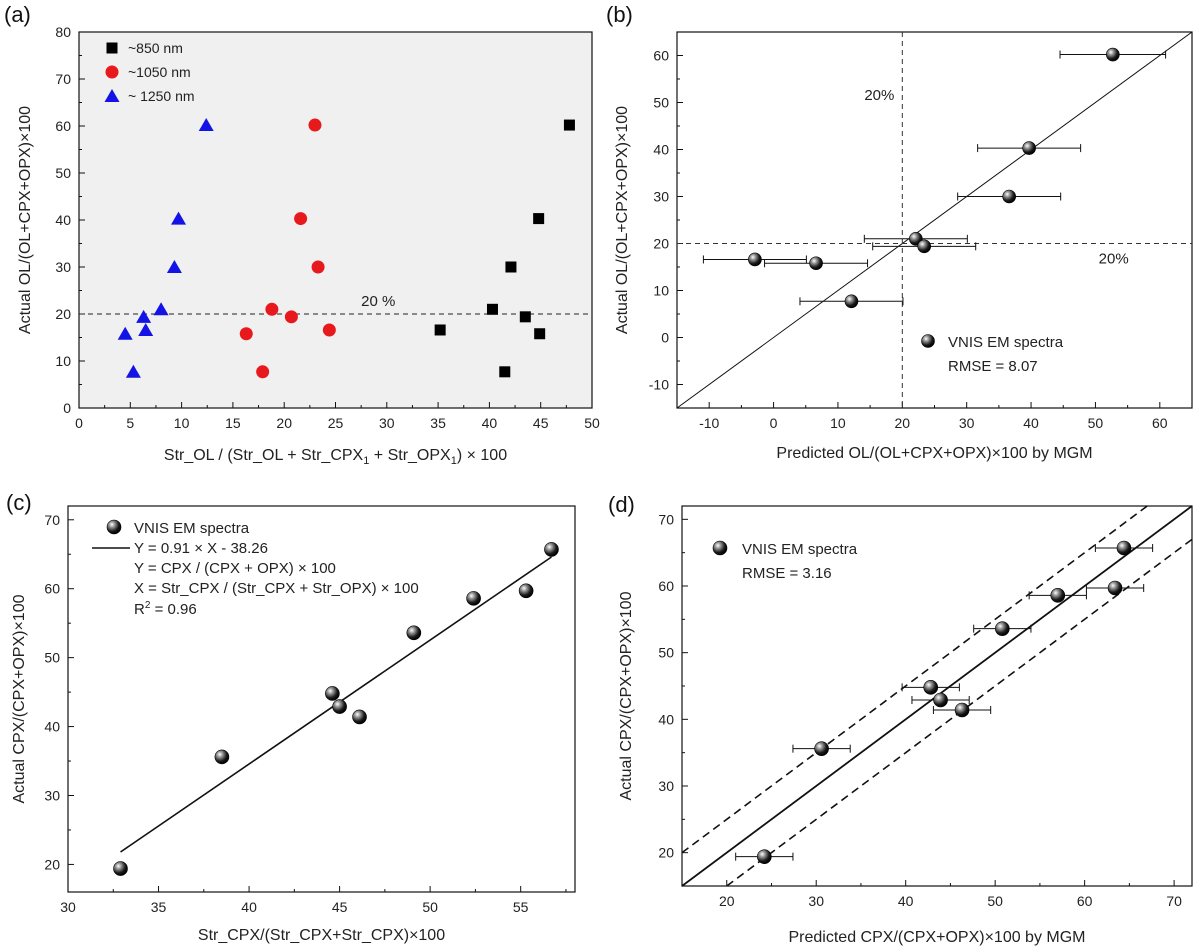 This screenshot has width=1200, height=952. What do you see at coordinates (366, 461) in the screenshot?
I see `x-axis-label-subscript: 1` at bounding box center [366, 461].